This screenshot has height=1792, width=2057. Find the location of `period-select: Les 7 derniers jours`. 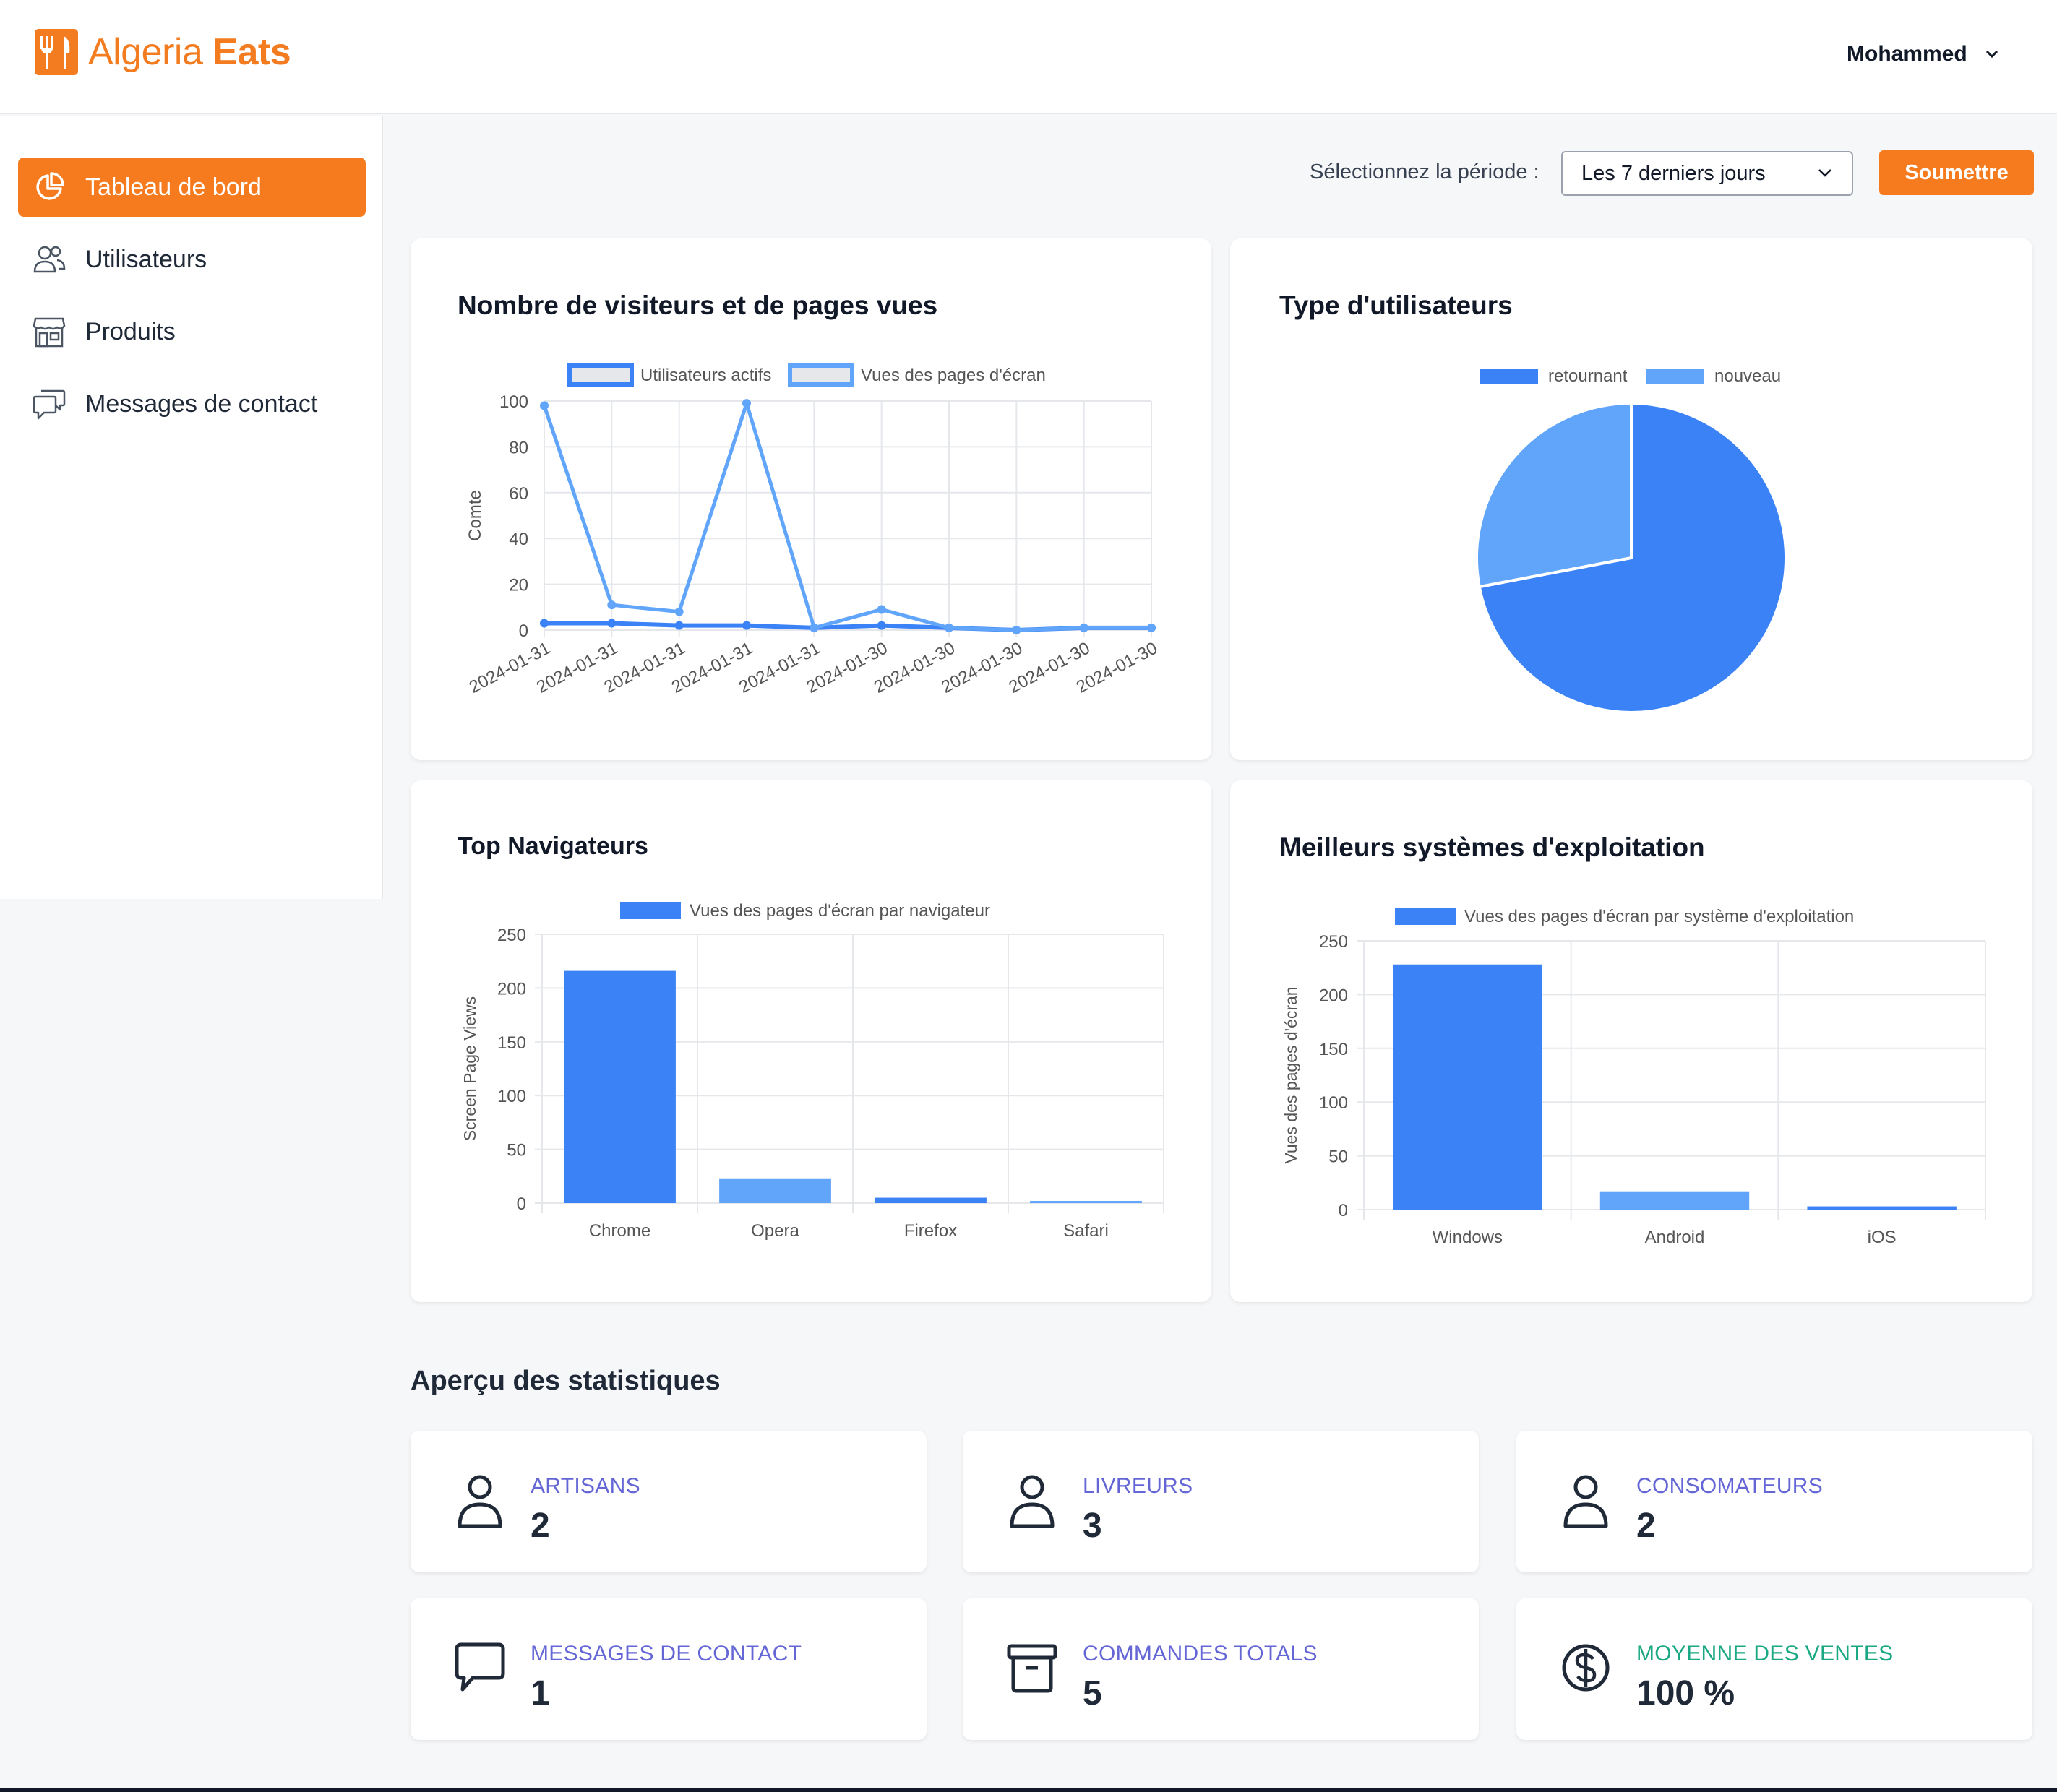

period-select: Les 7 derniers jours is located at coordinates (1707, 173).